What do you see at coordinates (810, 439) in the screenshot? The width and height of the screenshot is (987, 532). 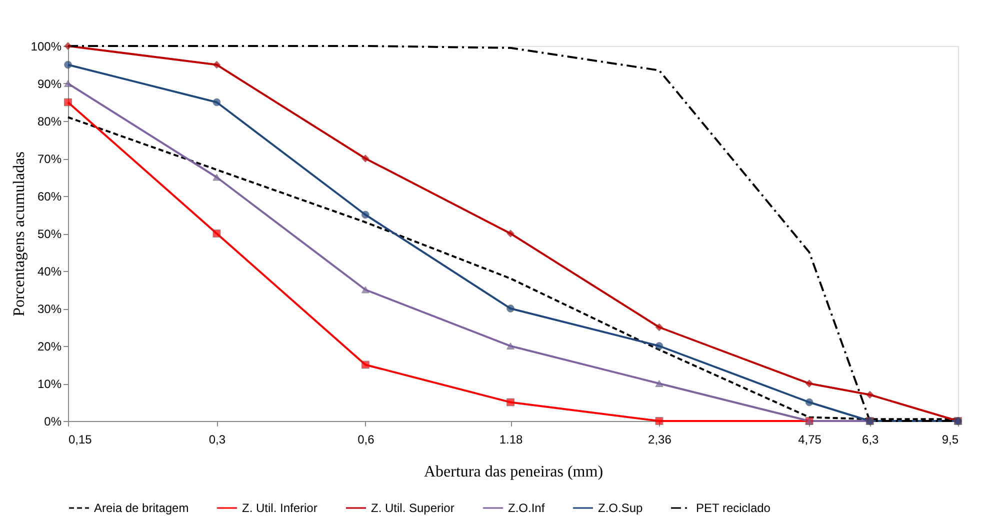 I see `x-tick-label: 4,75` at bounding box center [810, 439].